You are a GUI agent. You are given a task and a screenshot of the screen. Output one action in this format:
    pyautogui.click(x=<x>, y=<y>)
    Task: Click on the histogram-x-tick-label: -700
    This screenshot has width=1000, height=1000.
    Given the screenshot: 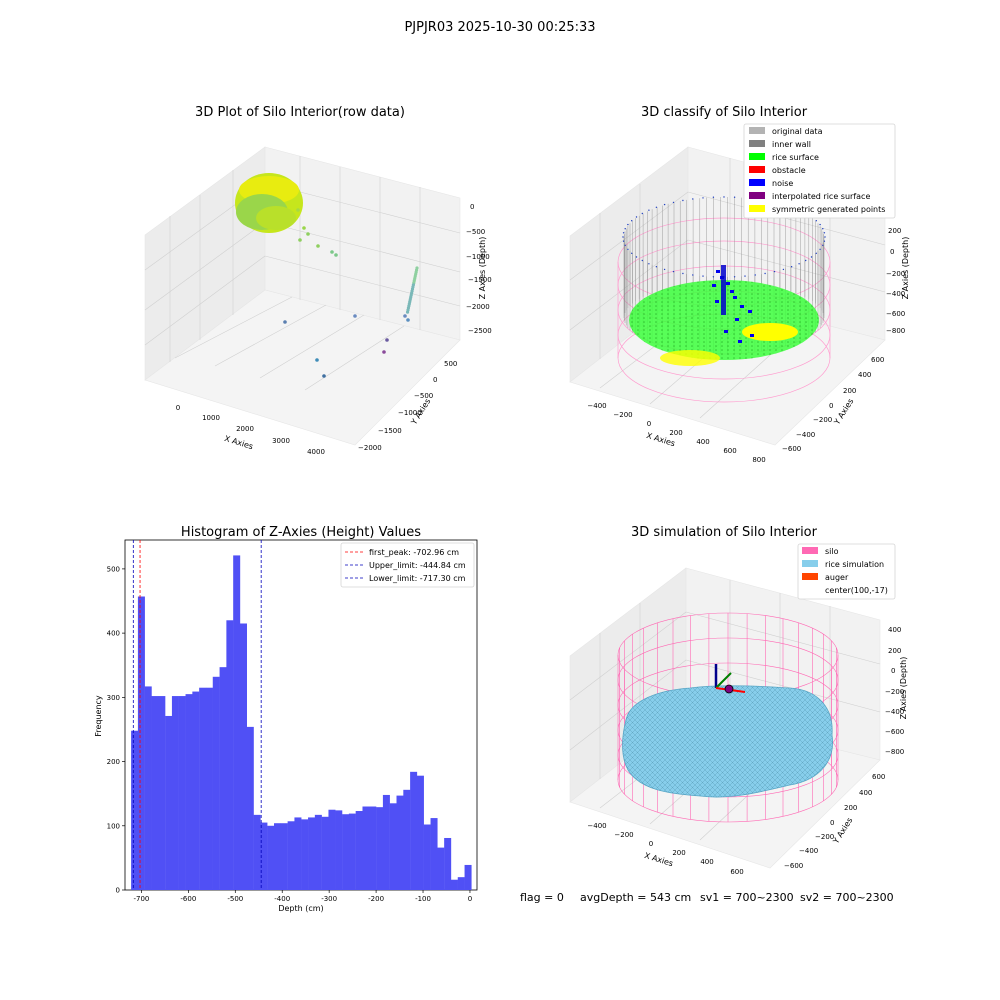 What is the action you would take?
    pyautogui.click(x=141, y=899)
    